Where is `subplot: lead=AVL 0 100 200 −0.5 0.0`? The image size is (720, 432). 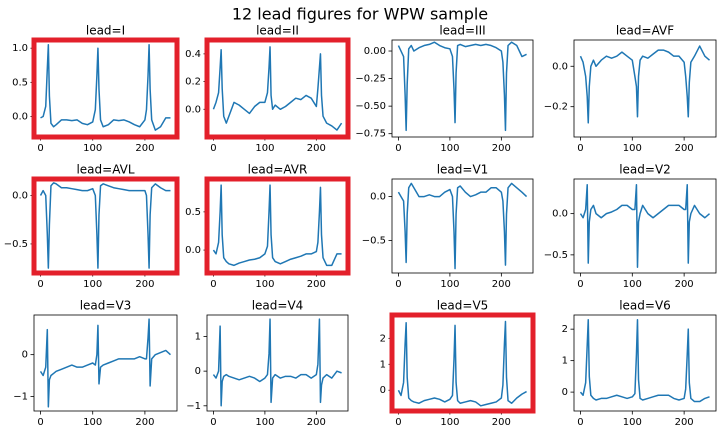 subplot: lead=AVL 0 100 200 −0.5 0.0 is located at coordinates (92, 226).